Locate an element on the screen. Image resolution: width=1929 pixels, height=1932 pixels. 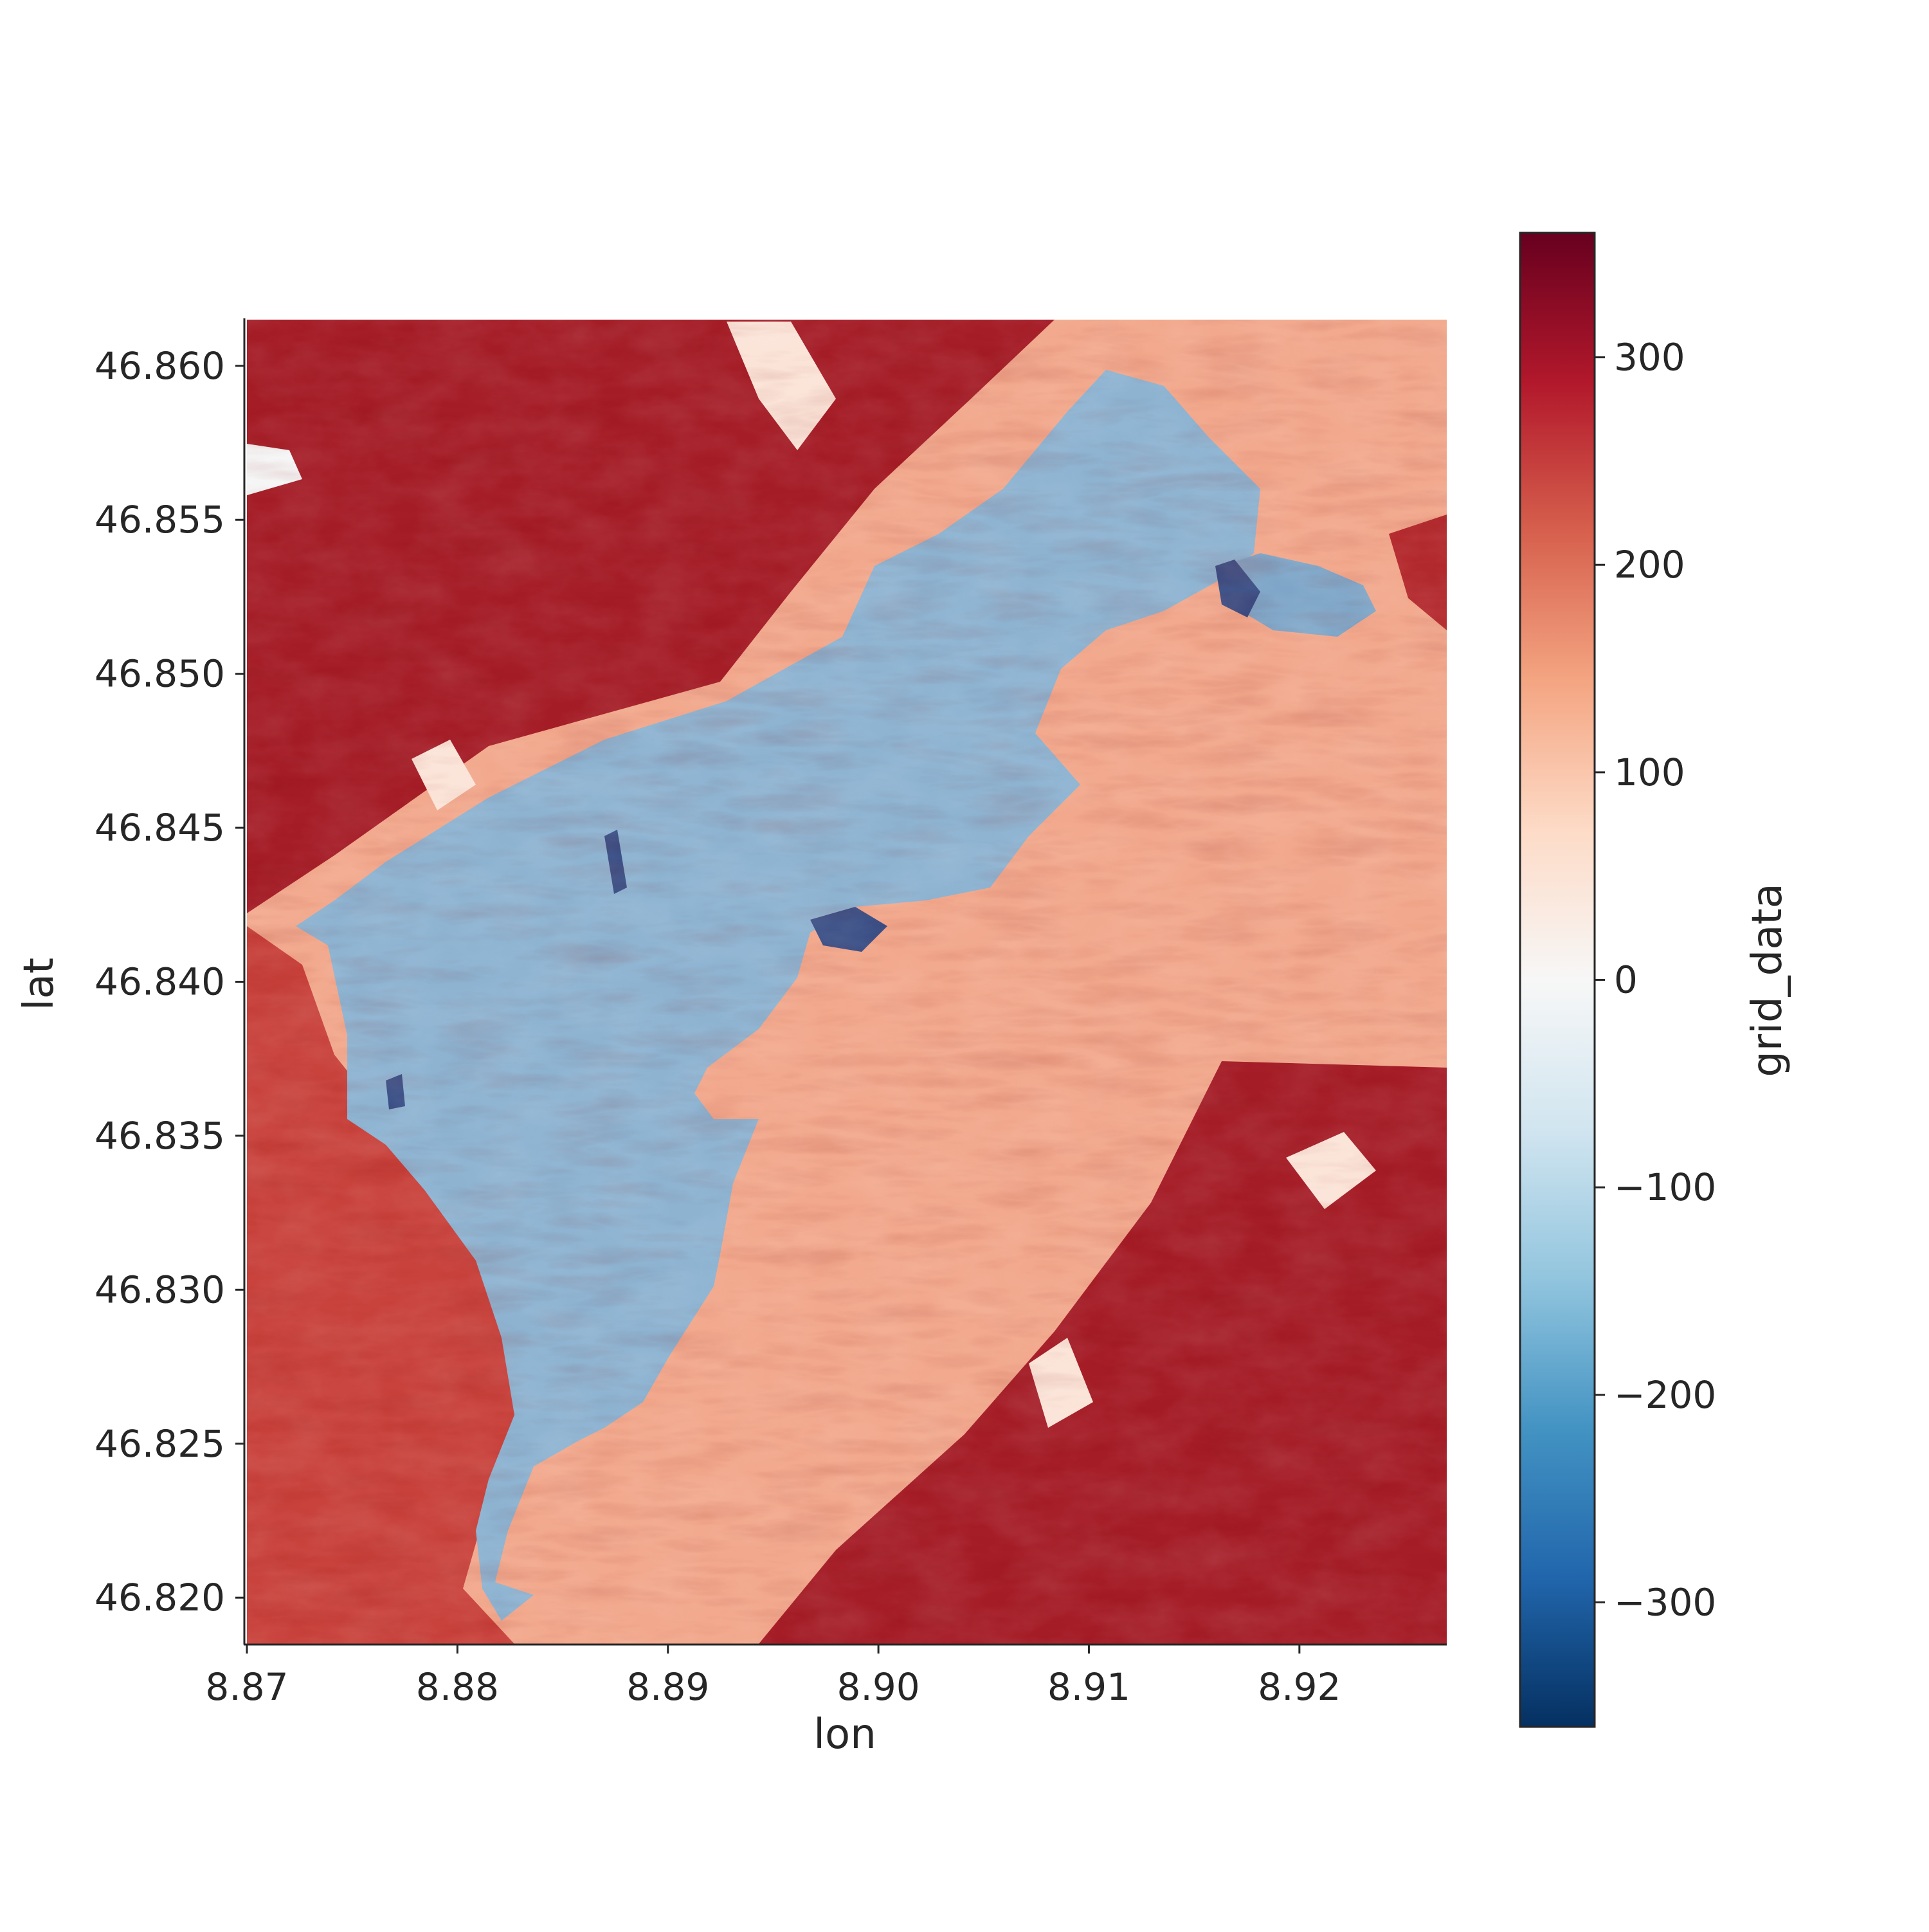
colorbar-tick-label: 300 is located at coordinates (1649, 358).